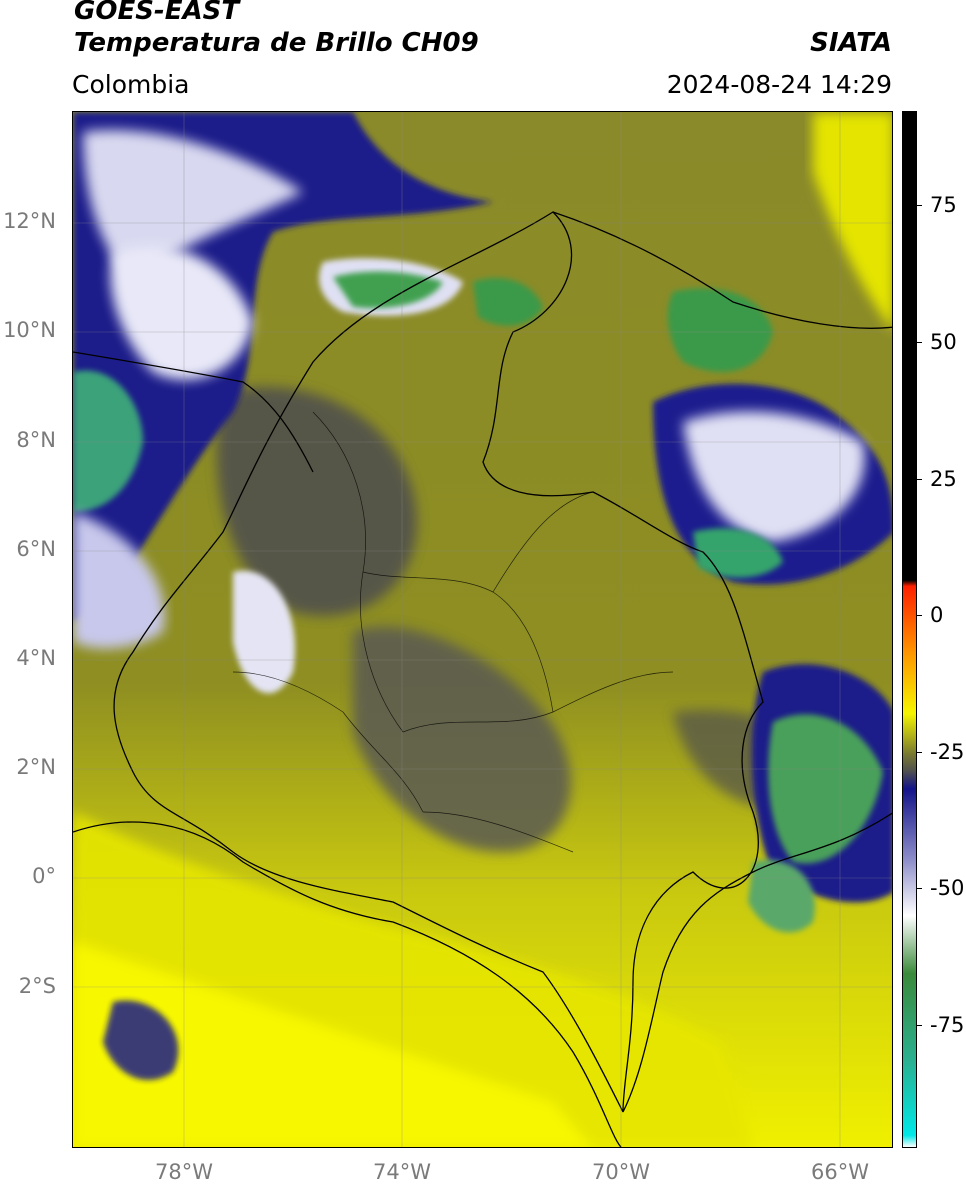 The height and width of the screenshot is (1190, 966). I want to click on warm-northeast-region, so click(852, 221).